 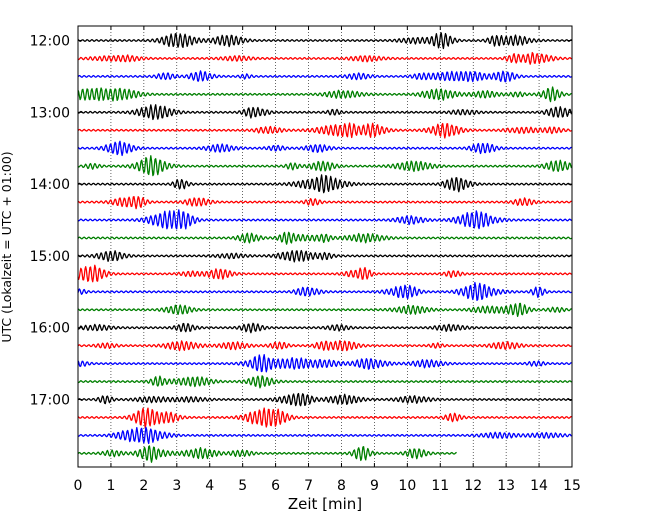 What do you see at coordinates (308, 486) in the screenshot?
I see `x-tick-label: 7` at bounding box center [308, 486].